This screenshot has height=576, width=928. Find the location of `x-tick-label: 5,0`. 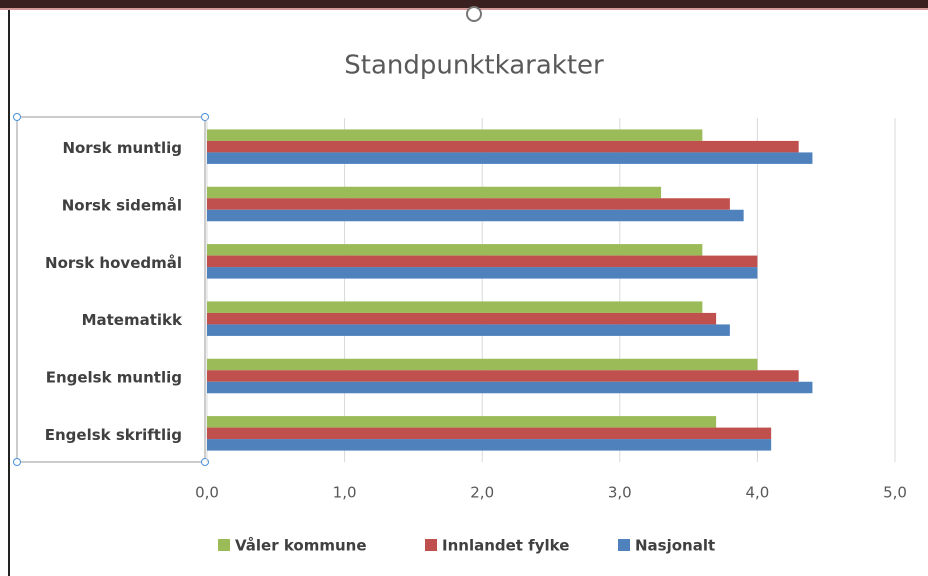

x-tick-label: 5,0 is located at coordinates (895, 493).